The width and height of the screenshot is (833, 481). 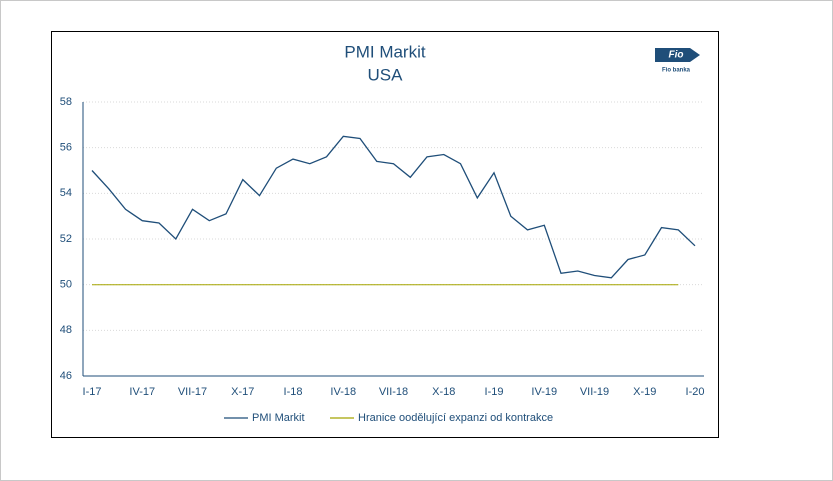 I want to click on chart-title: PMI Markit, so click(x=385, y=51).